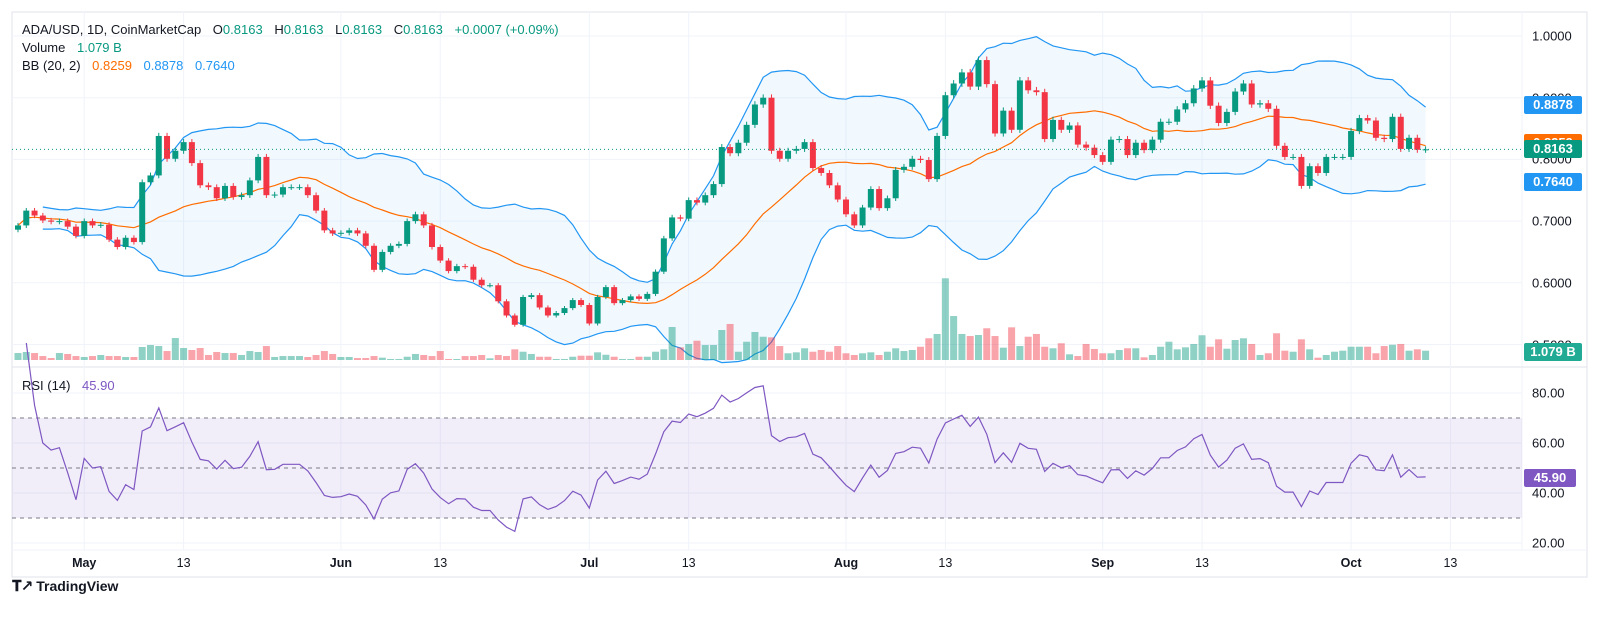 The height and width of the screenshot is (618, 1600). What do you see at coordinates (1548, 493) in the screenshot?
I see `rsi-tick-label: 40.00` at bounding box center [1548, 493].